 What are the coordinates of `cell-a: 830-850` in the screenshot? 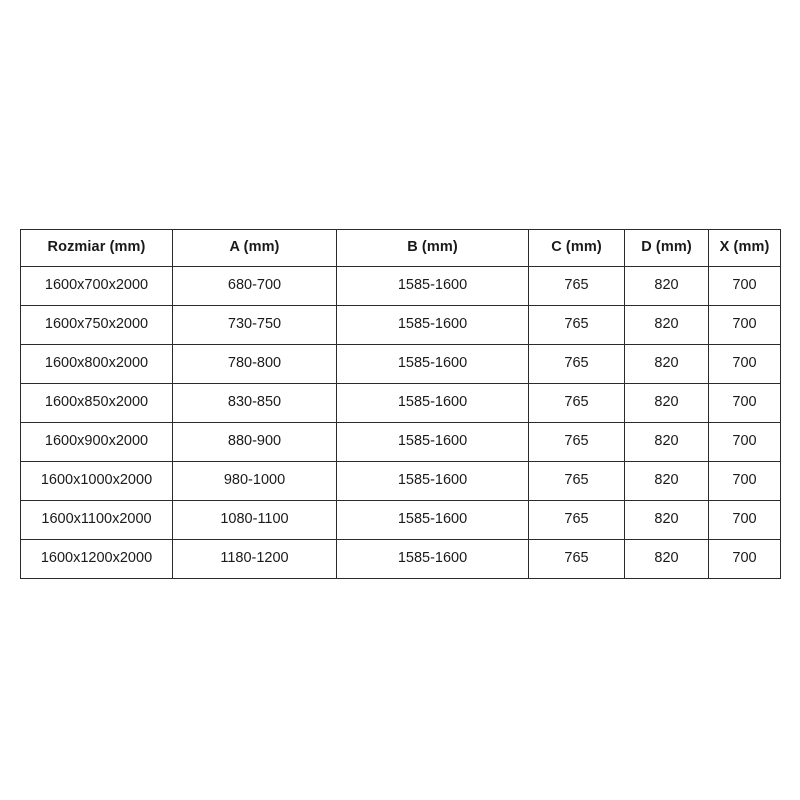 It's located at (254, 403).